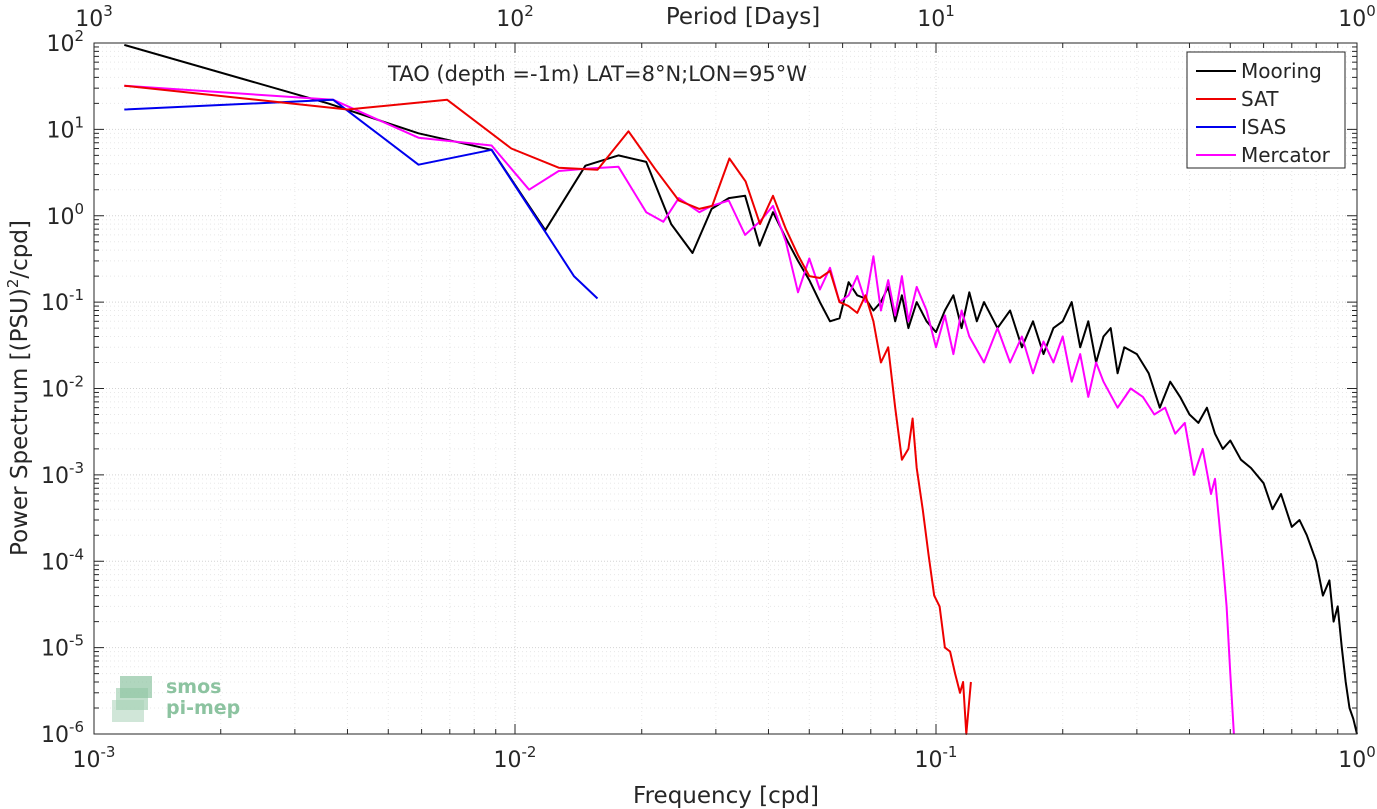 Image resolution: width=1377 pixels, height=809 pixels. Describe the element at coordinates (724, 758) in the screenshot. I see `x-tick-labels: 10⁻³ 10⁻² 10⁻¹ 10⁰` at that location.